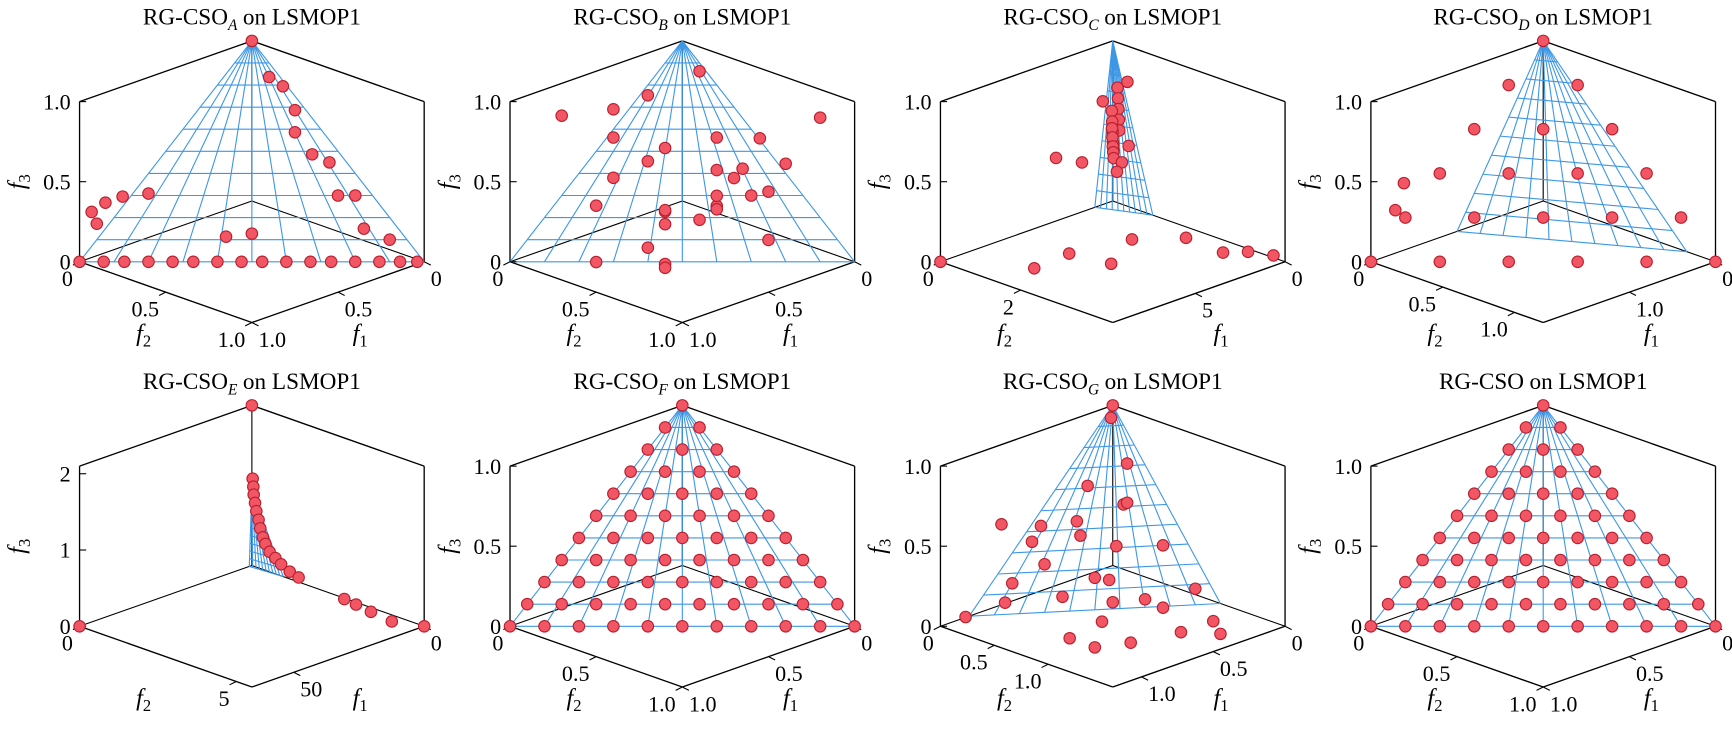 The width and height of the screenshot is (1732, 729). I want to click on x-tick-label: 0, so click(436, 643).